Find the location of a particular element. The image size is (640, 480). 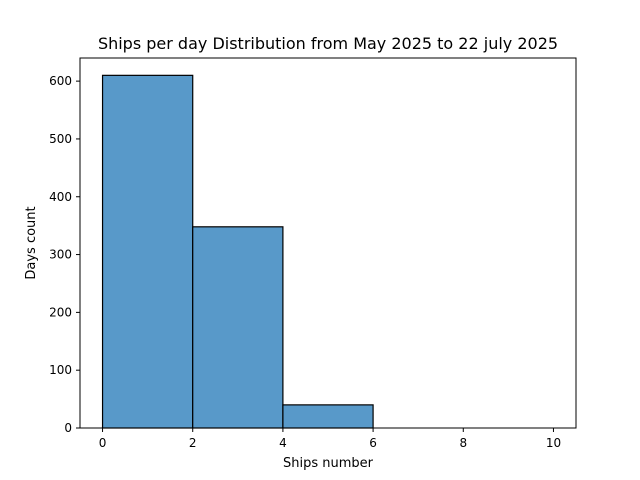

x-tick-label-1: 2 is located at coordinates (193, 443).